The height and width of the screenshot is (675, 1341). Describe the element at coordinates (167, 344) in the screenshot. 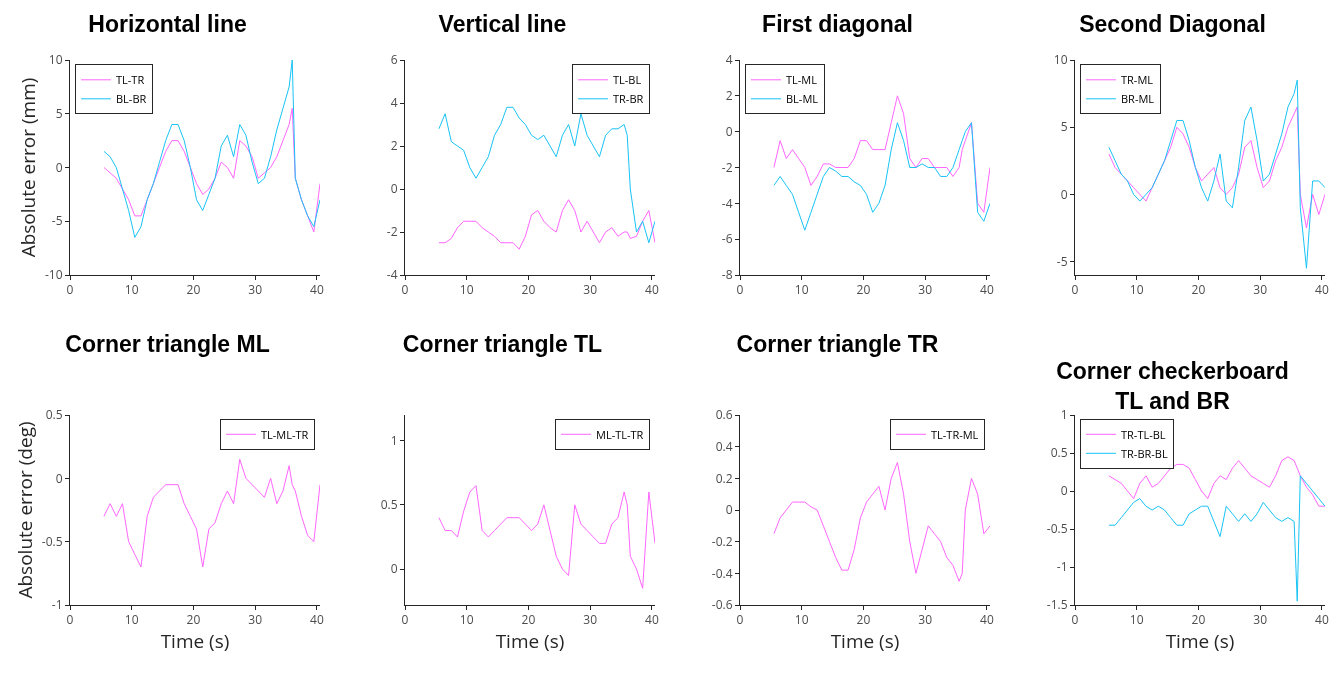

I see `chart-title: Corner triangle ML` at that location.